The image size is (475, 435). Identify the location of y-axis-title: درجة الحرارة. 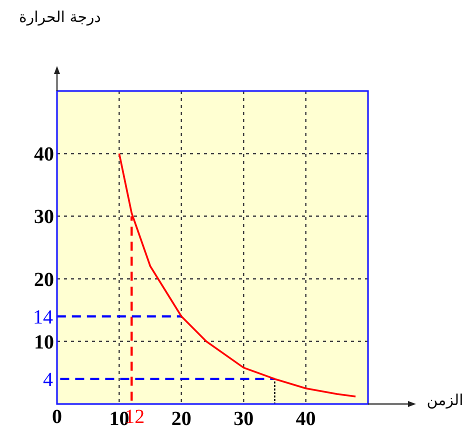
(60, 17).